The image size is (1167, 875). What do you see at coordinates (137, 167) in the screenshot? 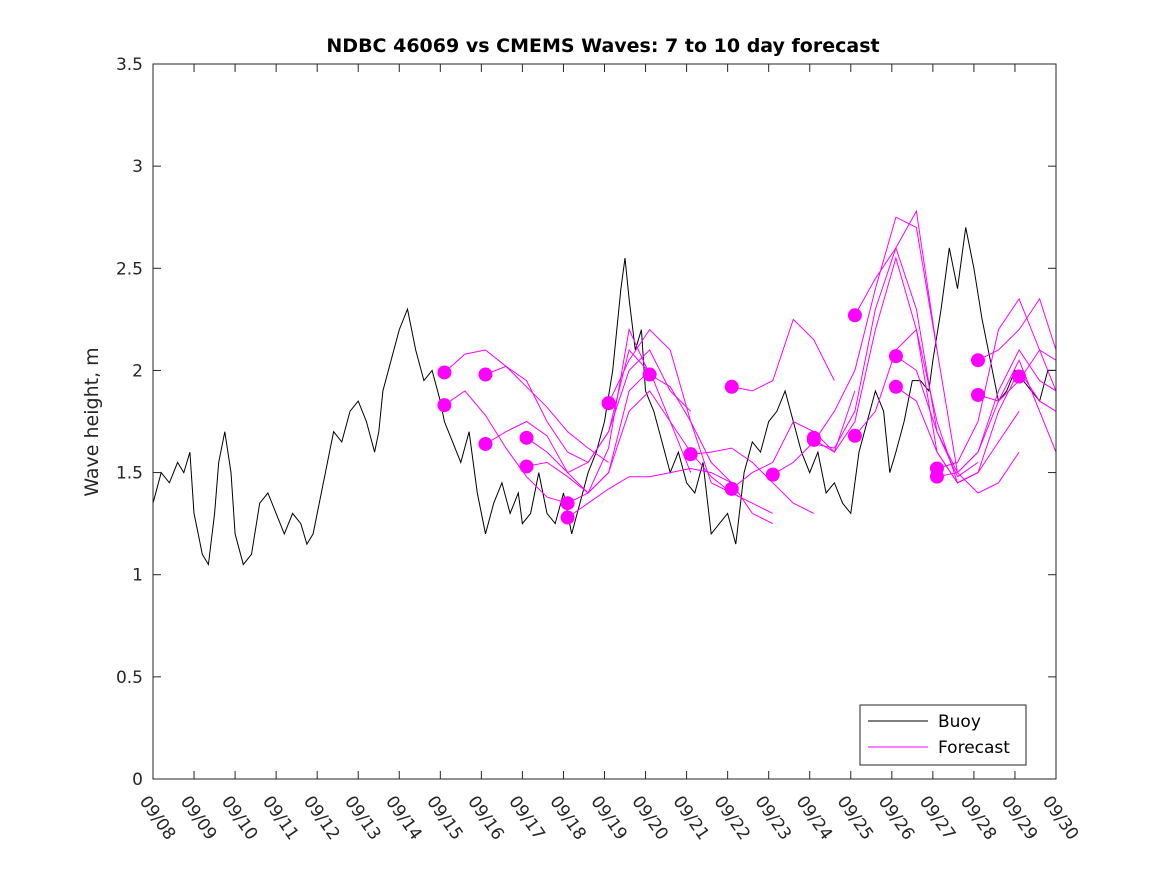
I see `y-tick-label: 3` at bounding box center [137, 167].